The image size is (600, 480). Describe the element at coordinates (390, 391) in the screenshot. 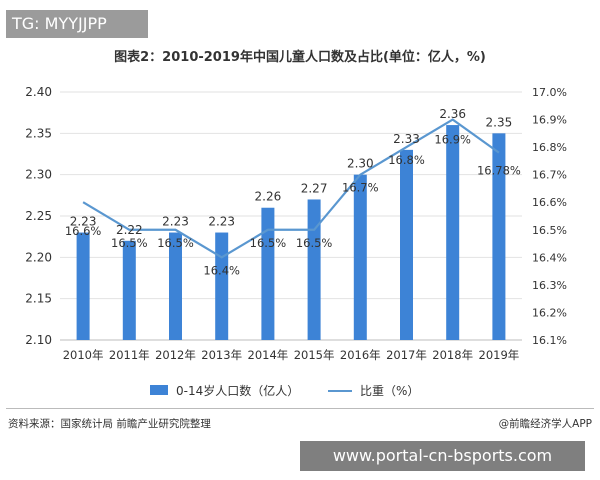

I see `legend-line-label: 比重（%）` at that location.